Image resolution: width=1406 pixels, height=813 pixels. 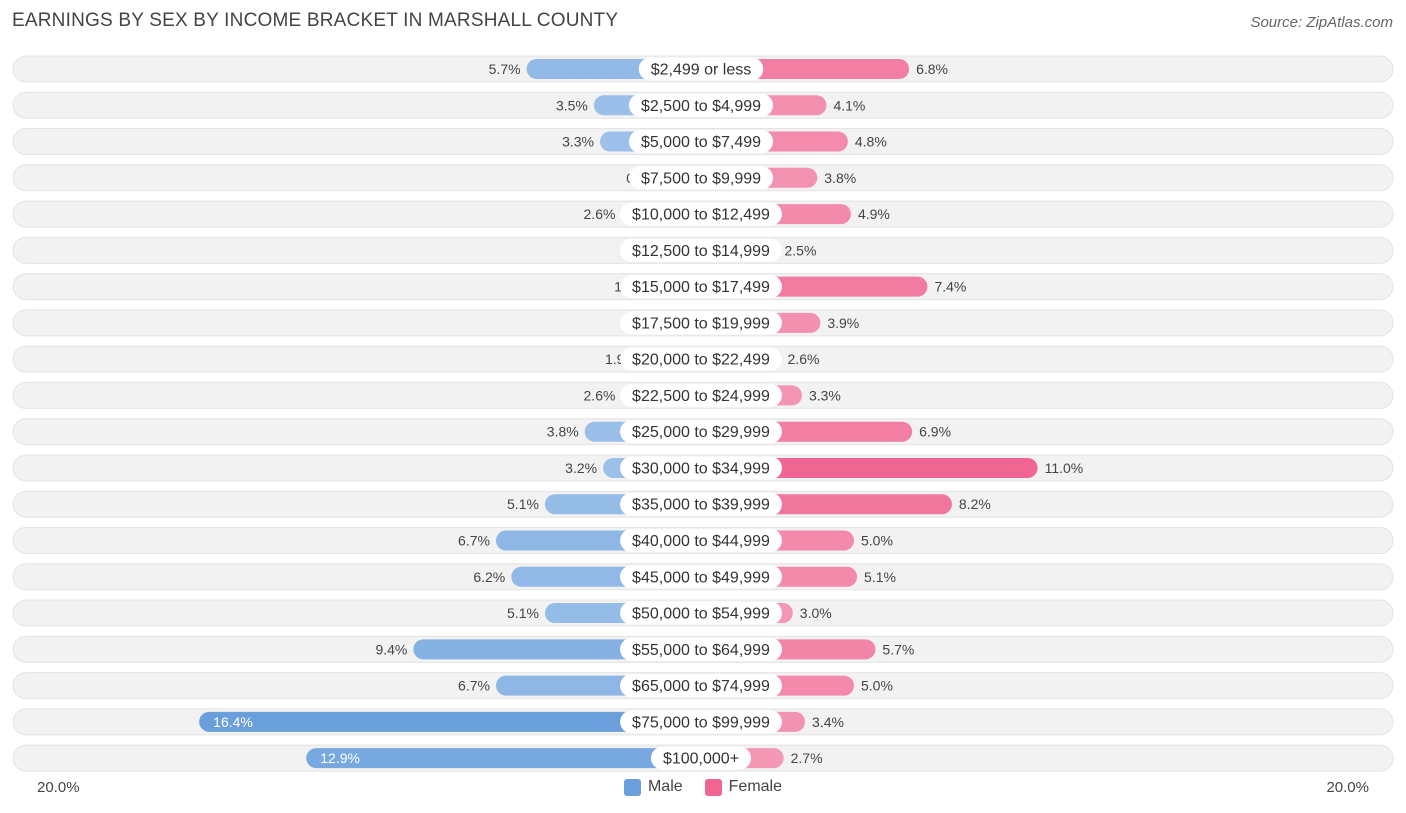 What do you see at coordinates (849, 105) in the screenshot?
I see `female-value-label: 4.1%` at bounding box center [849, 105].